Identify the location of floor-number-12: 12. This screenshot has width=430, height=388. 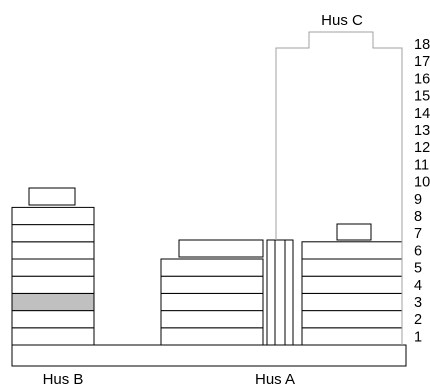
(422, 148).